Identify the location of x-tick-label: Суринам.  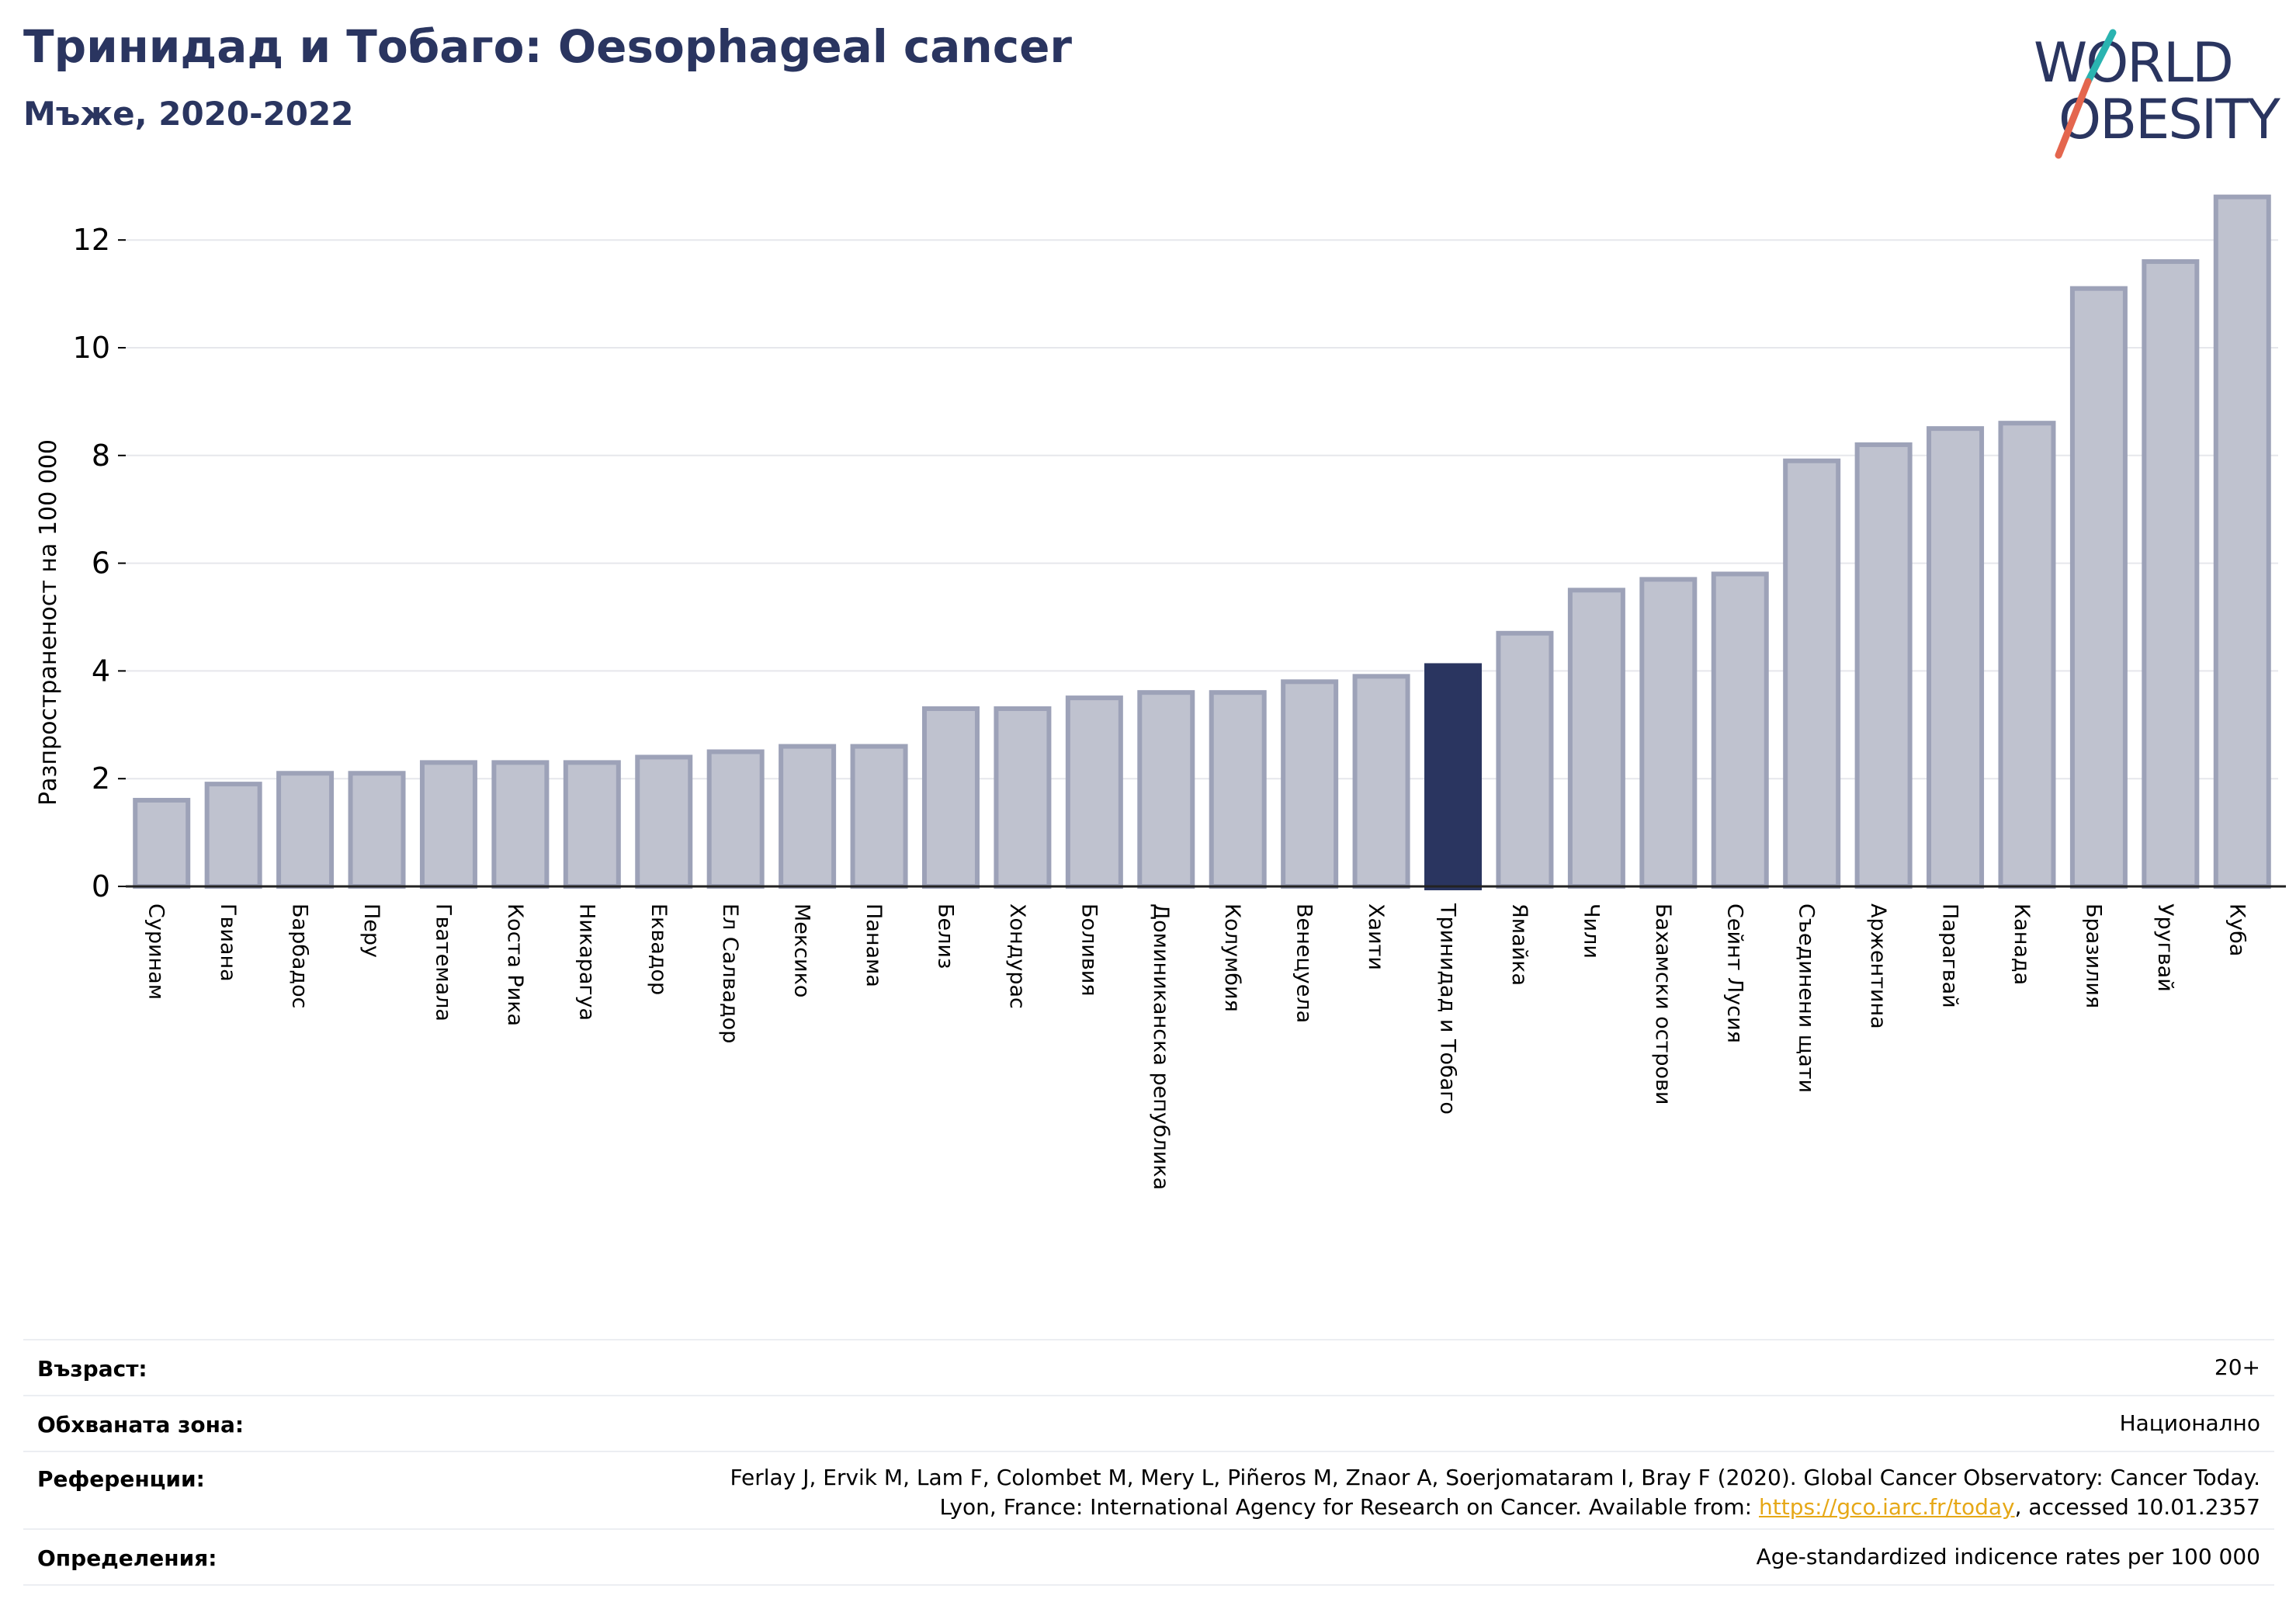
(156, 951).